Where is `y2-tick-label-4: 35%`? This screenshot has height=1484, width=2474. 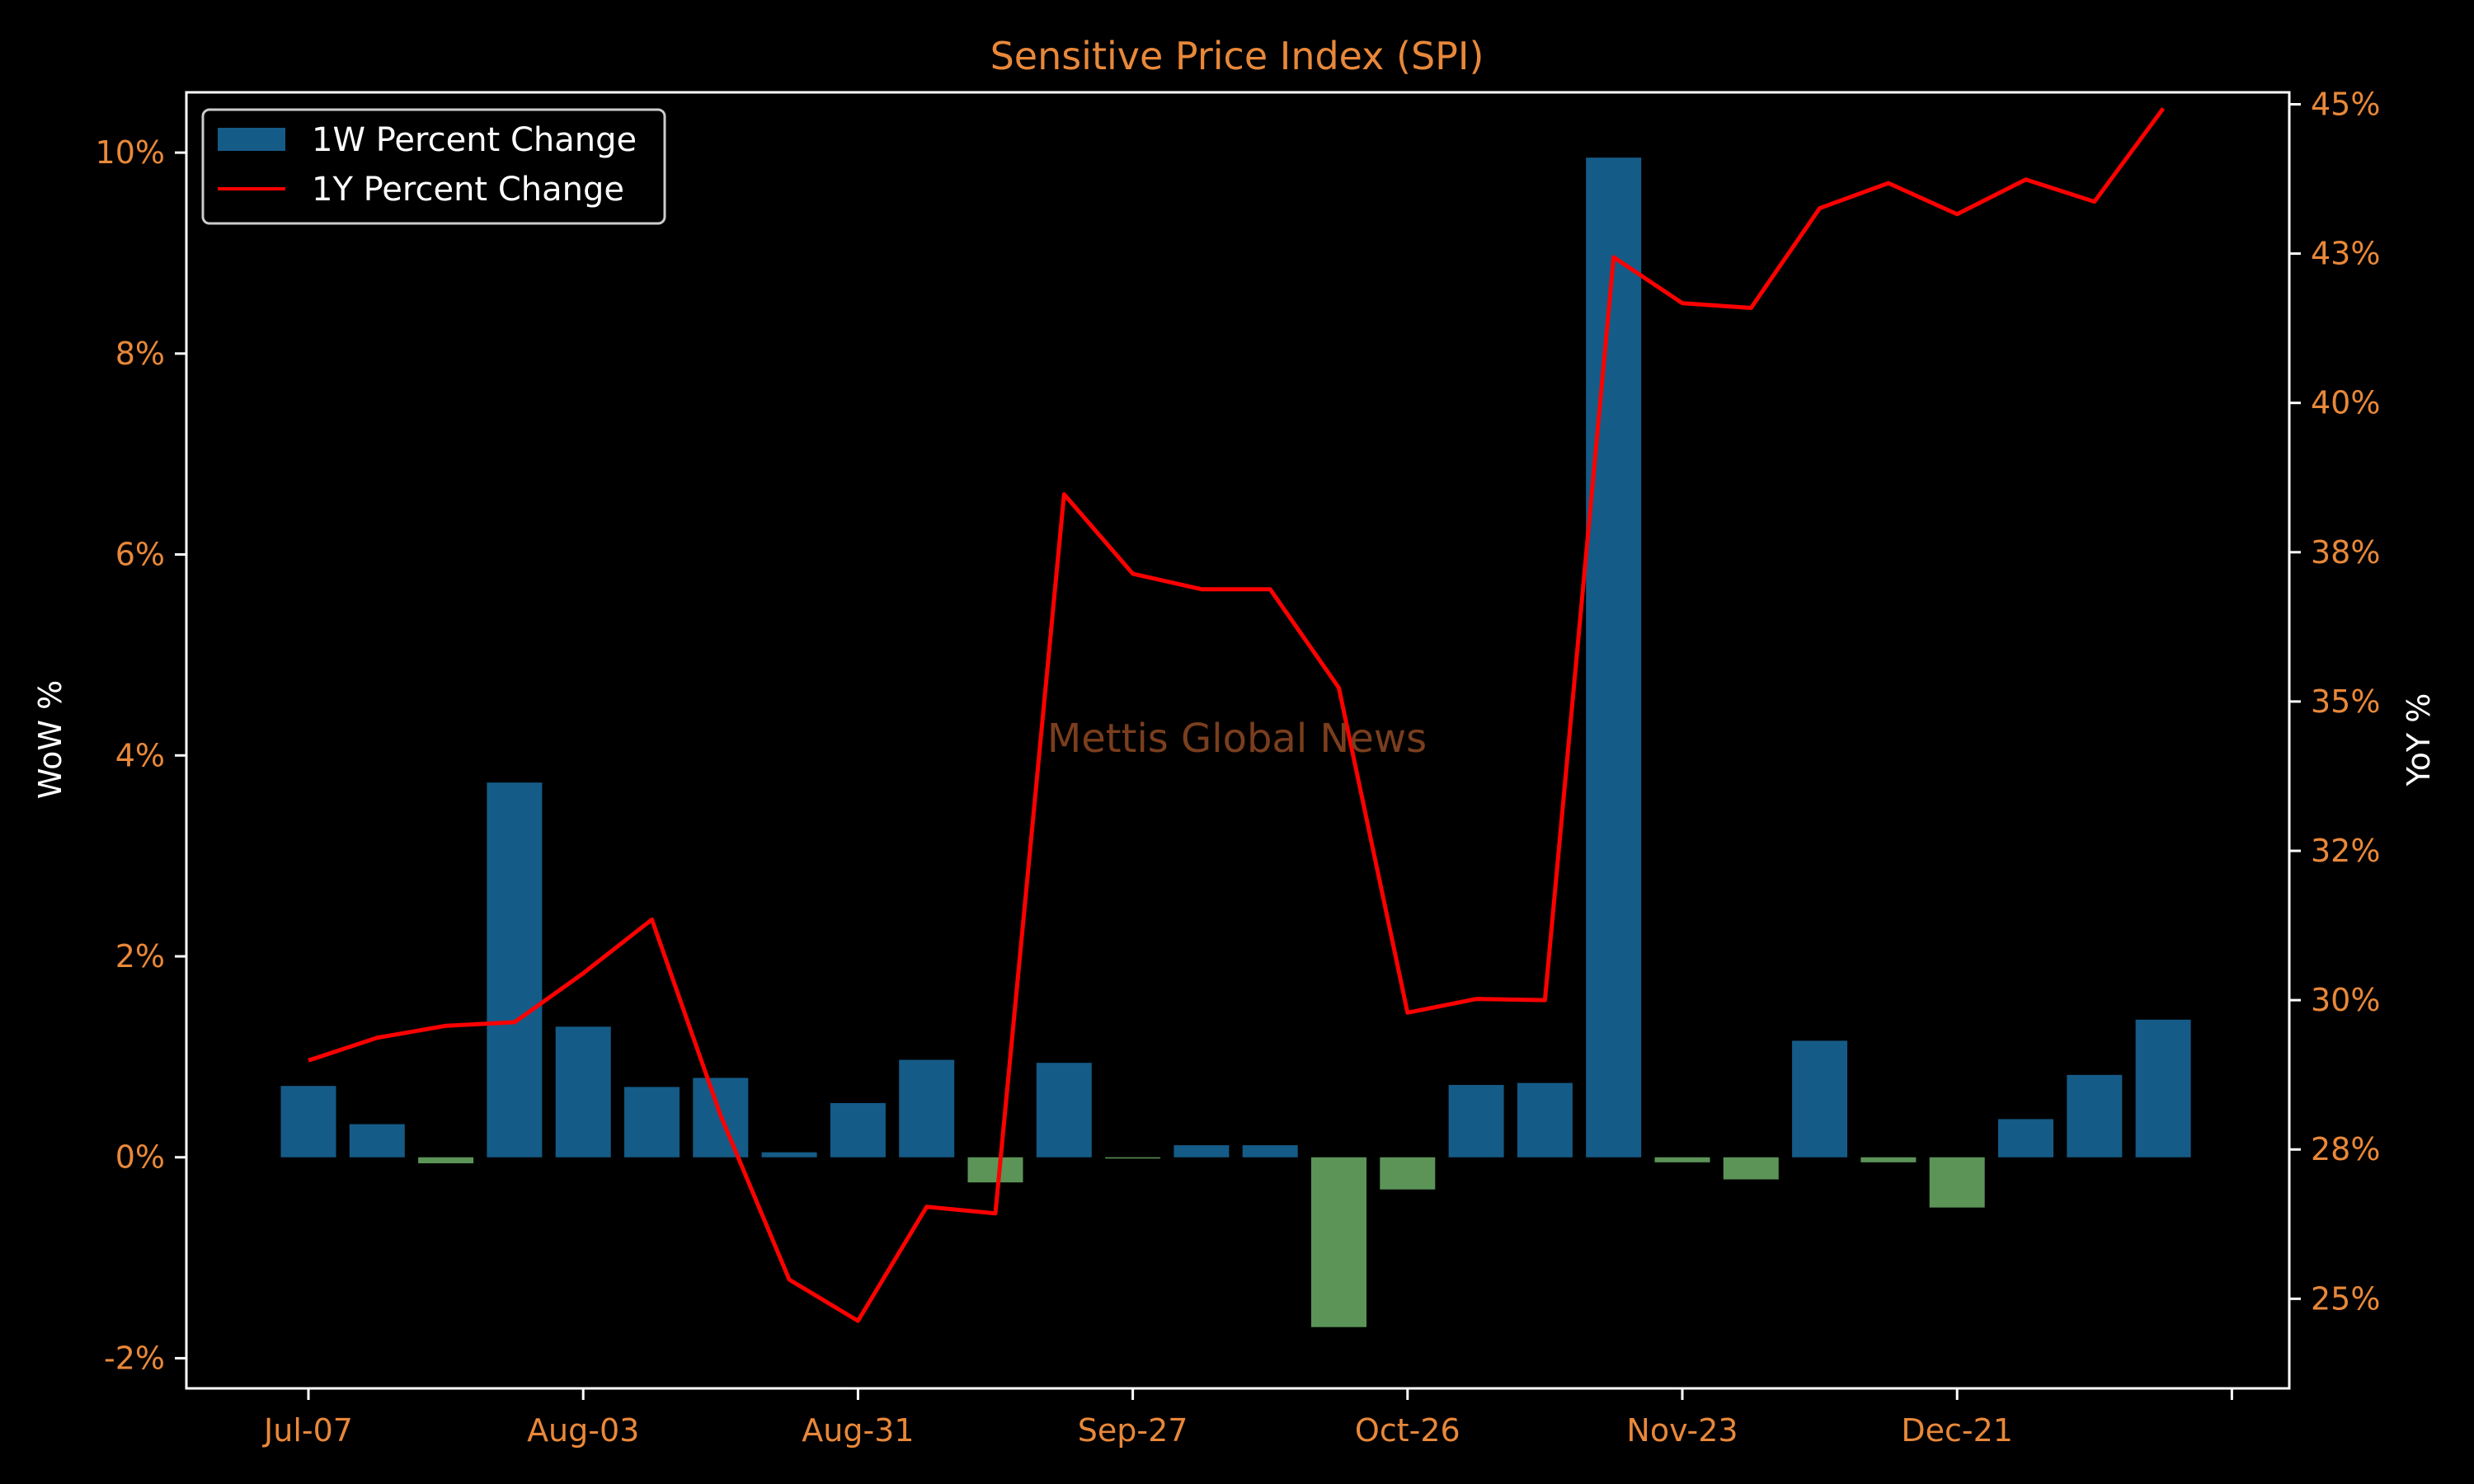
y2-tick-label-4: 35% is located at coordinates (2345, 701).